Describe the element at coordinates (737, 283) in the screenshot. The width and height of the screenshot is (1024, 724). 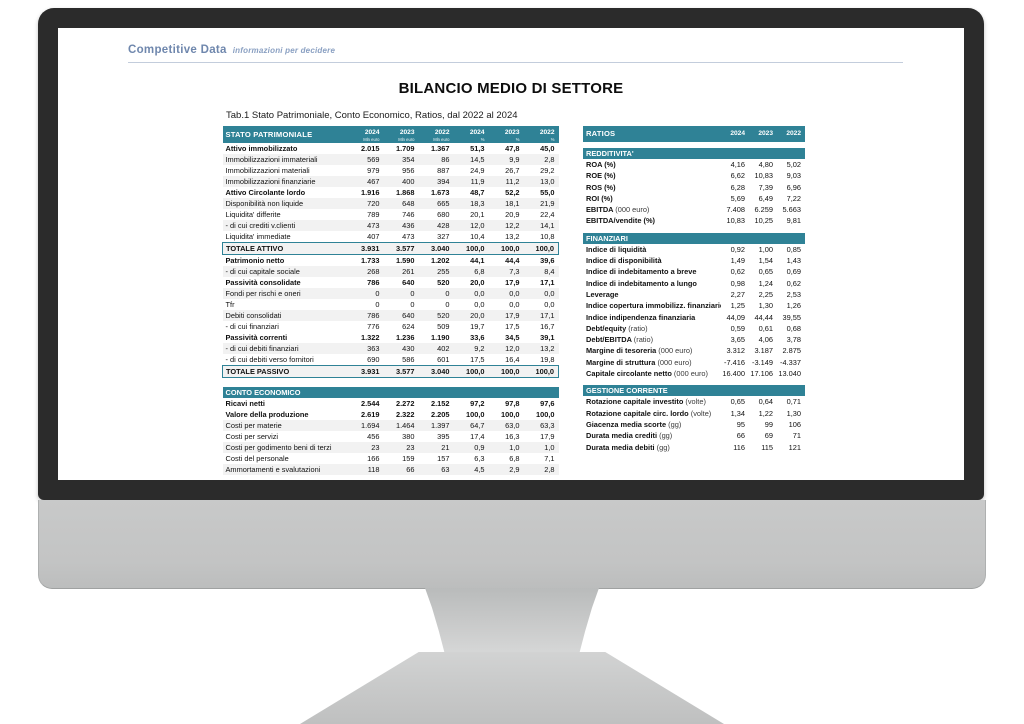
I see `ratio-1-3-val-0: 0,98` at that location.